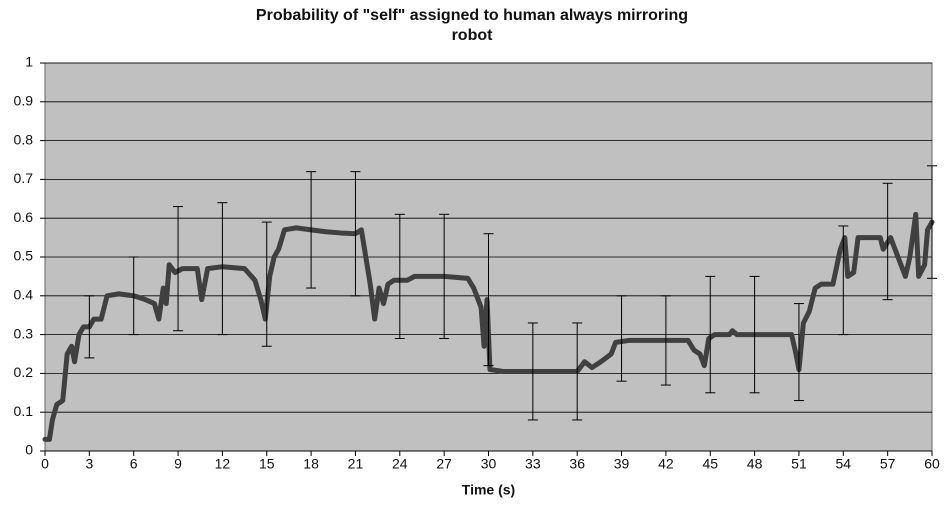 This screenshot has width=944, height=507. Describe the element at coordinates (24, 372) in the screenshot. I see `y-tick-label: 0.2` at that location.